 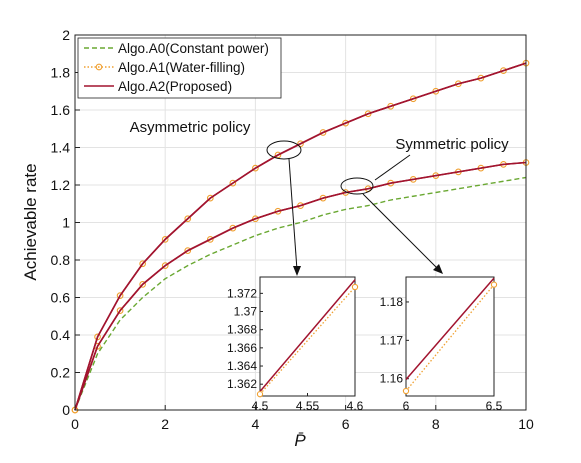 I want to click on y-tick-label: 1.8, so click(x=61, y=73).